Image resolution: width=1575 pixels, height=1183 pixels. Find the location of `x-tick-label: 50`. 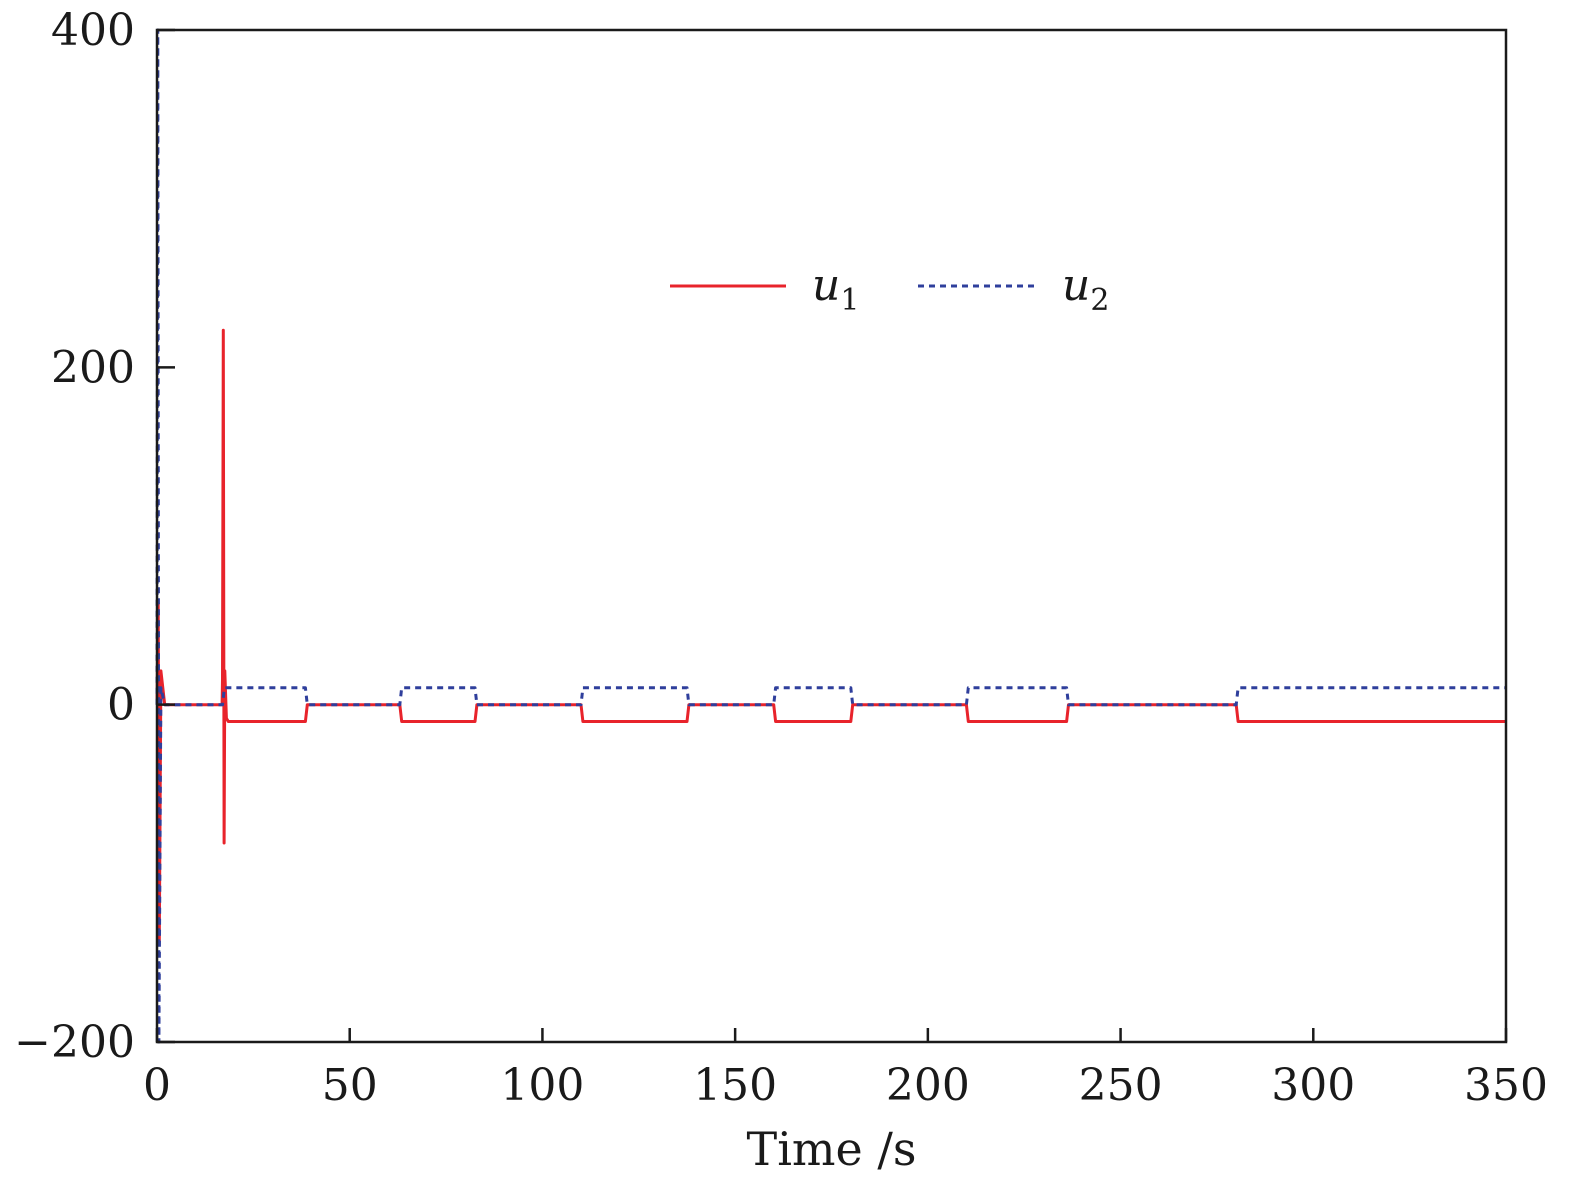

x-tick-label: 50 is located at coordinates (350, 1085).